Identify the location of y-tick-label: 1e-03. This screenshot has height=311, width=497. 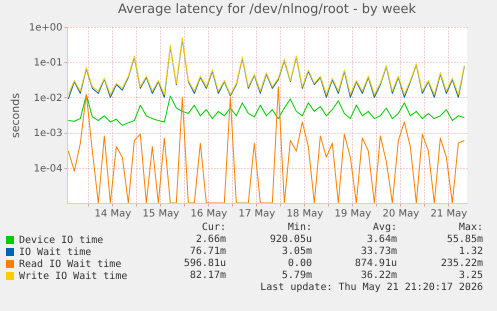
(48, 134).